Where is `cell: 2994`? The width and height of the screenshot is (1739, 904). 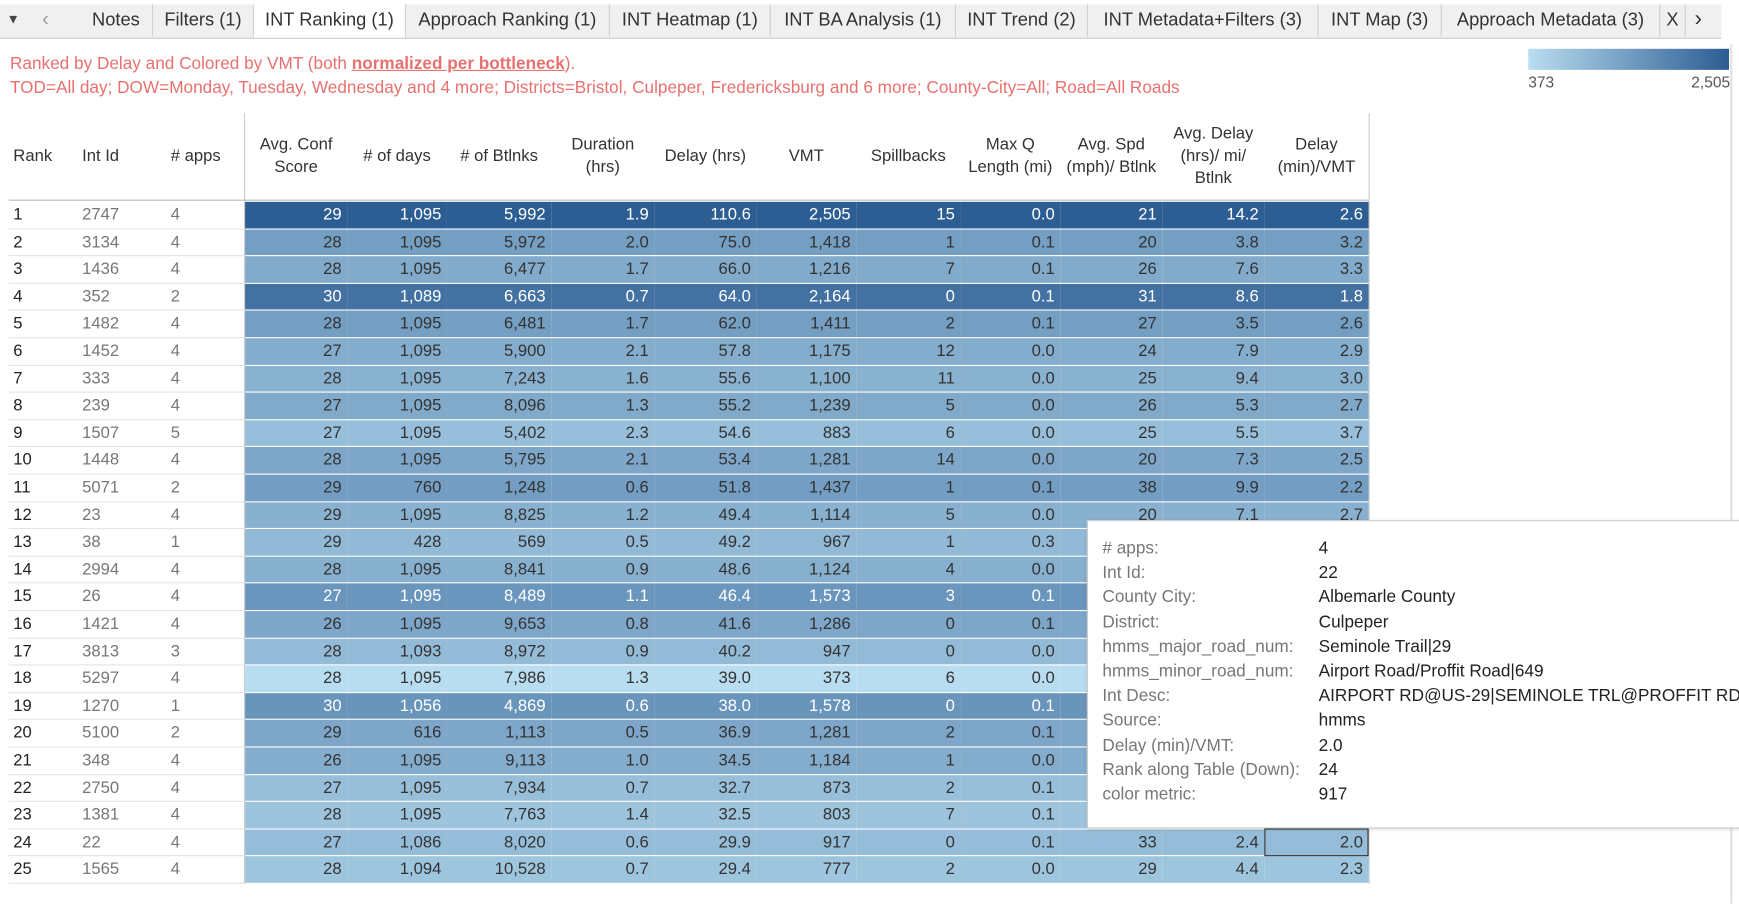 cell: 2994 is located at coordinates (101, 569).